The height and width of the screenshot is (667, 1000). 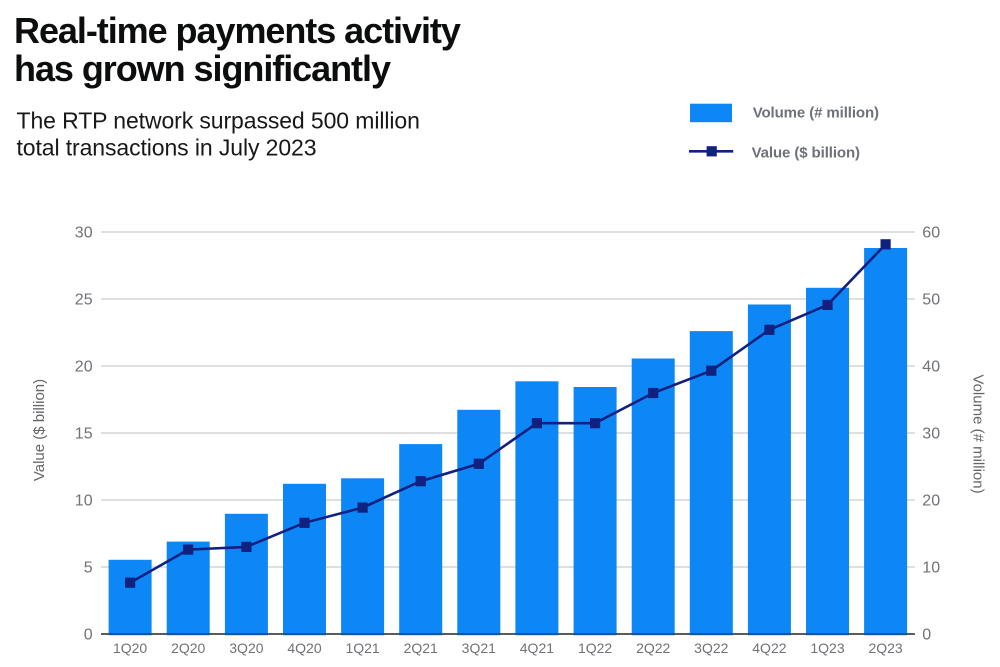 What do you see at coordinates (237, 30) in the screenshot?
I see `svg-text: Real-time payments activity` at bounding box center [237, 30].